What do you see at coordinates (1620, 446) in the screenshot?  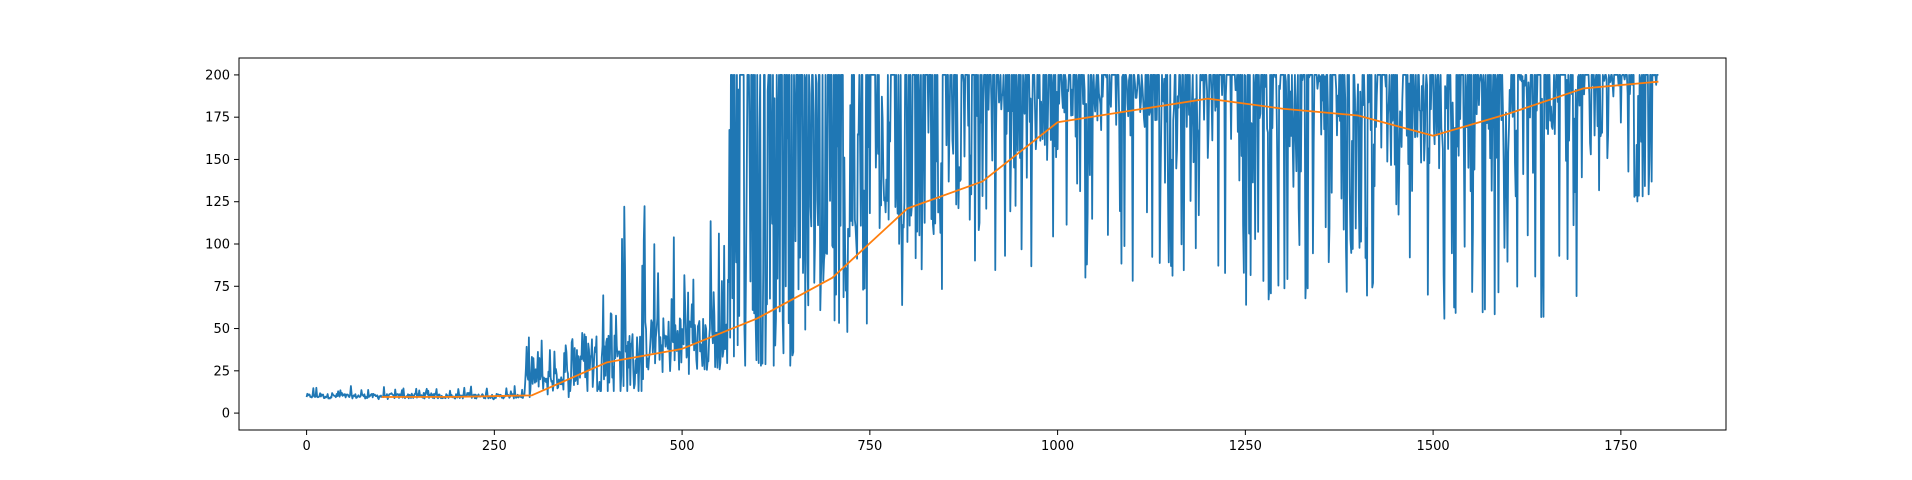 I see `x-tick-label: 1750` at bounding box center [1620, 446].